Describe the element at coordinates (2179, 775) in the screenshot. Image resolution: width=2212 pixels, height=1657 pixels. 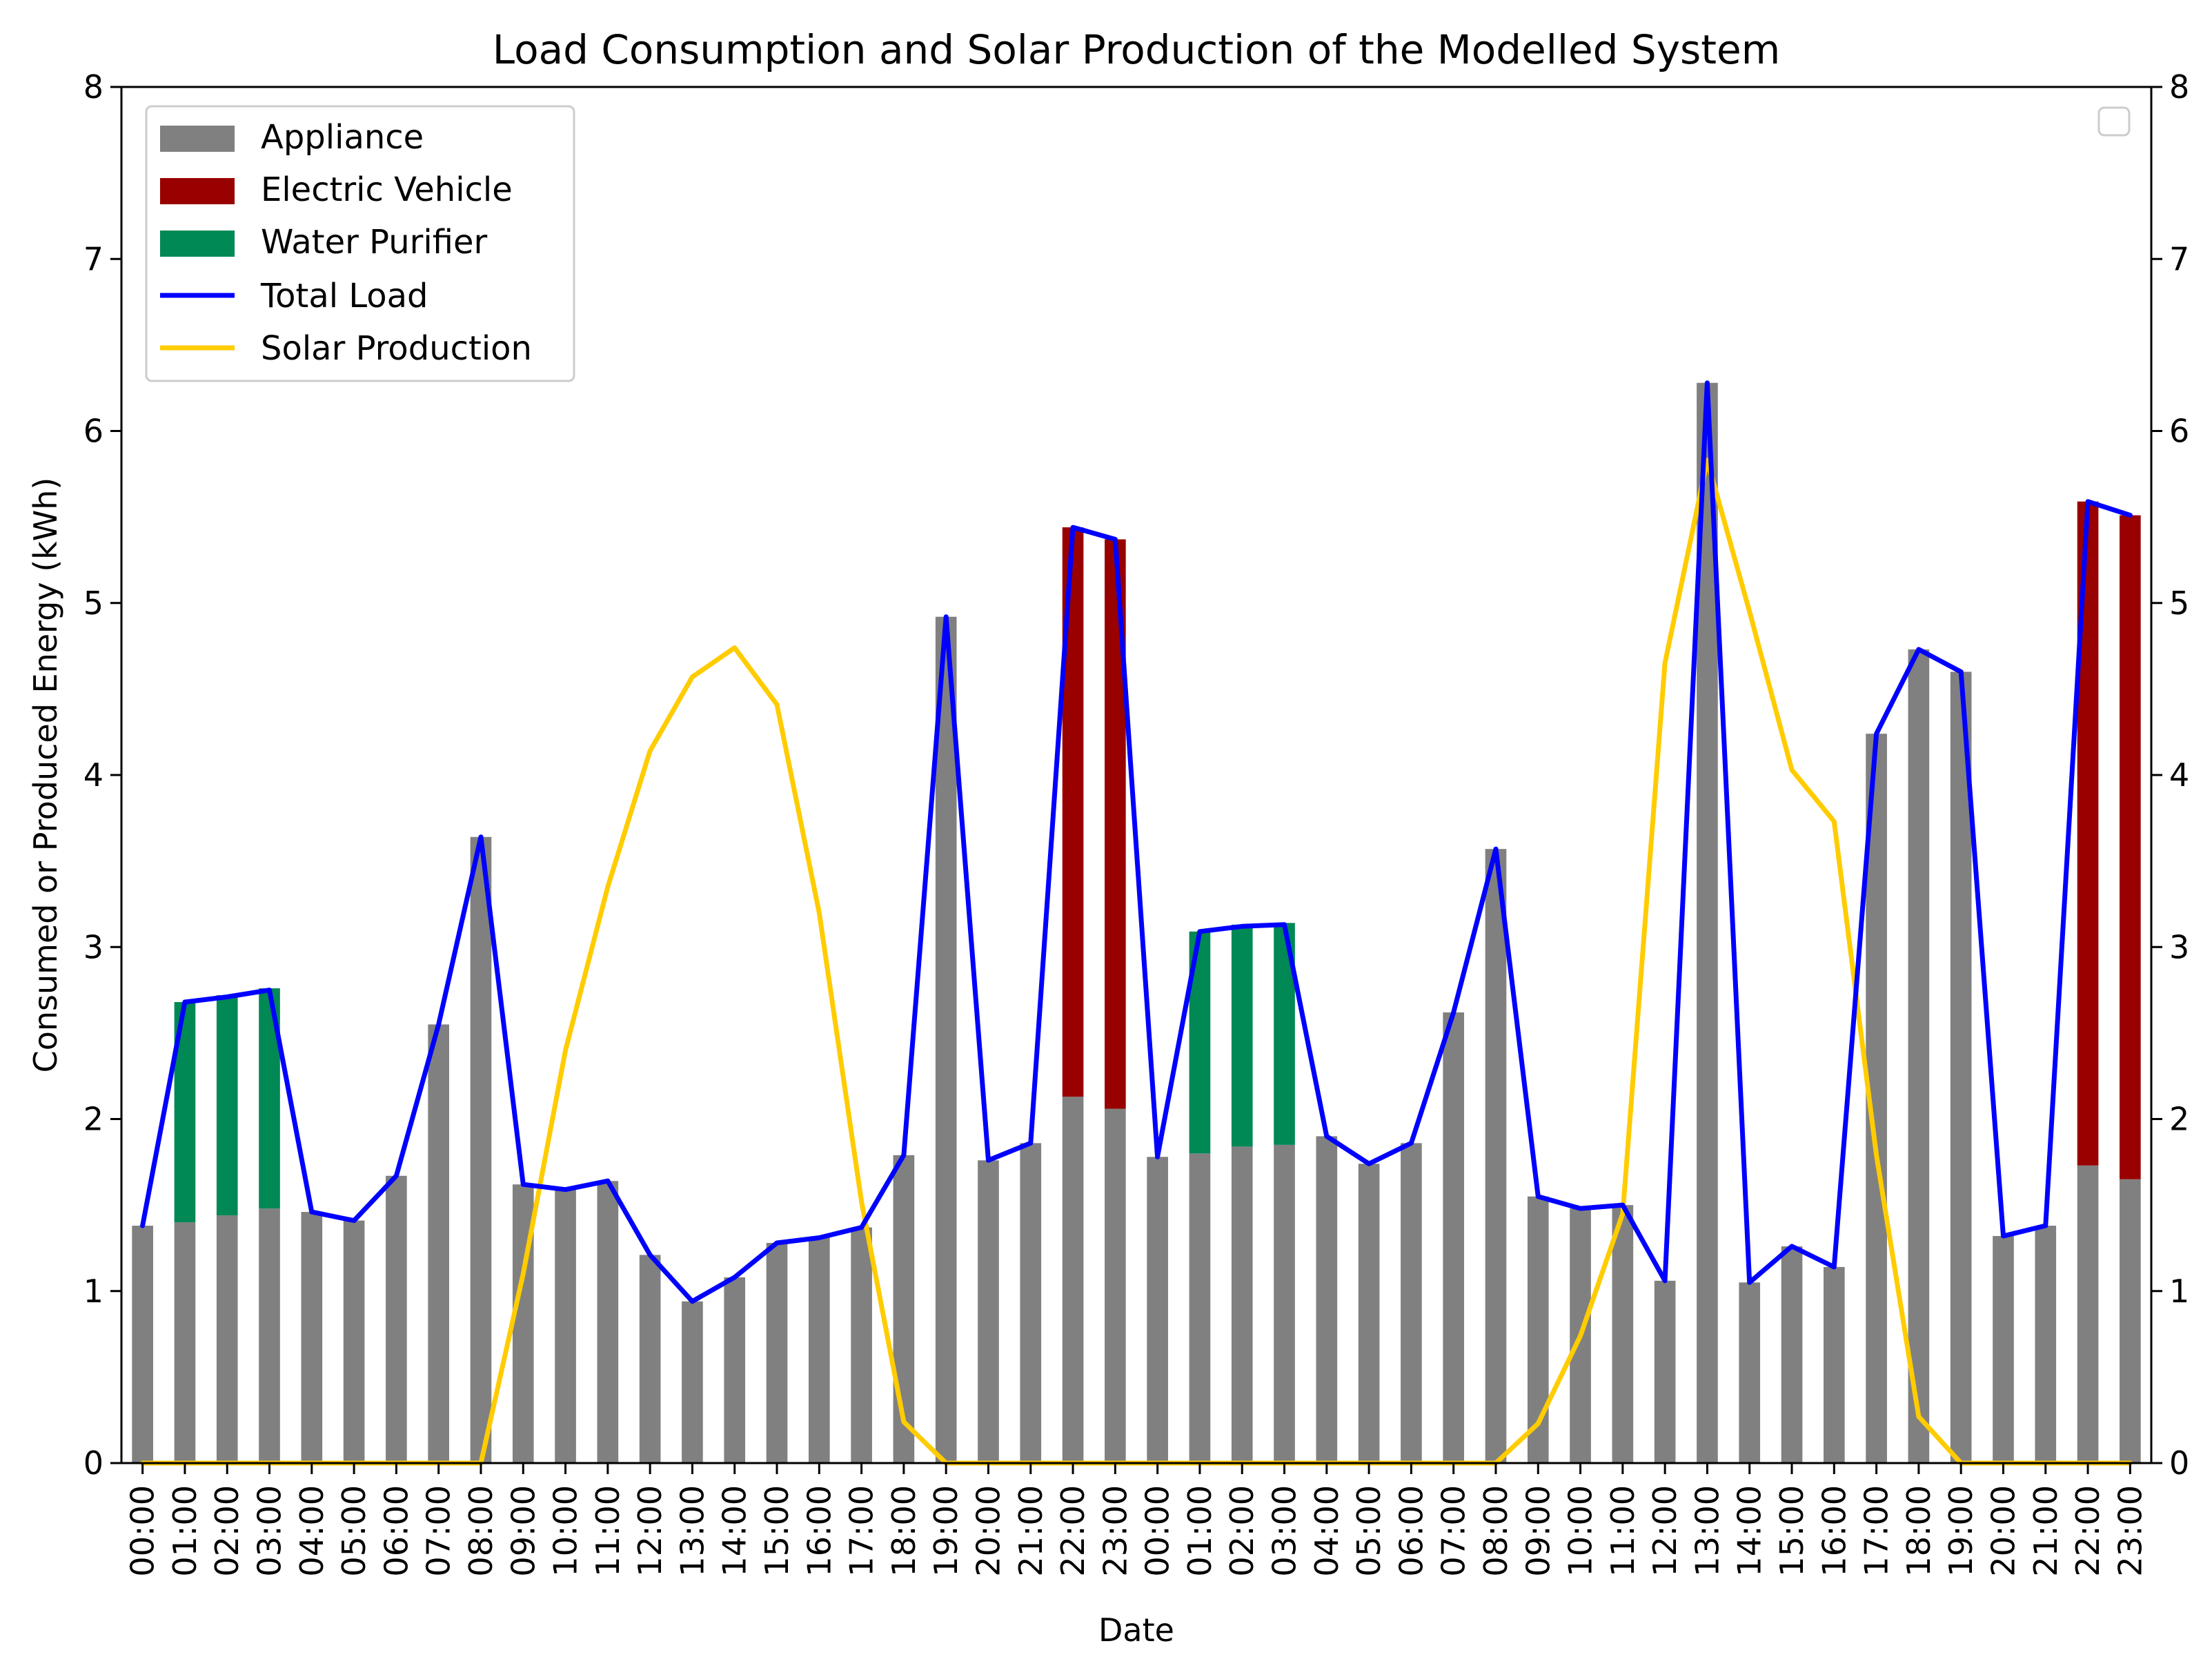
I see `right-y-tick-label: 4` at that location.